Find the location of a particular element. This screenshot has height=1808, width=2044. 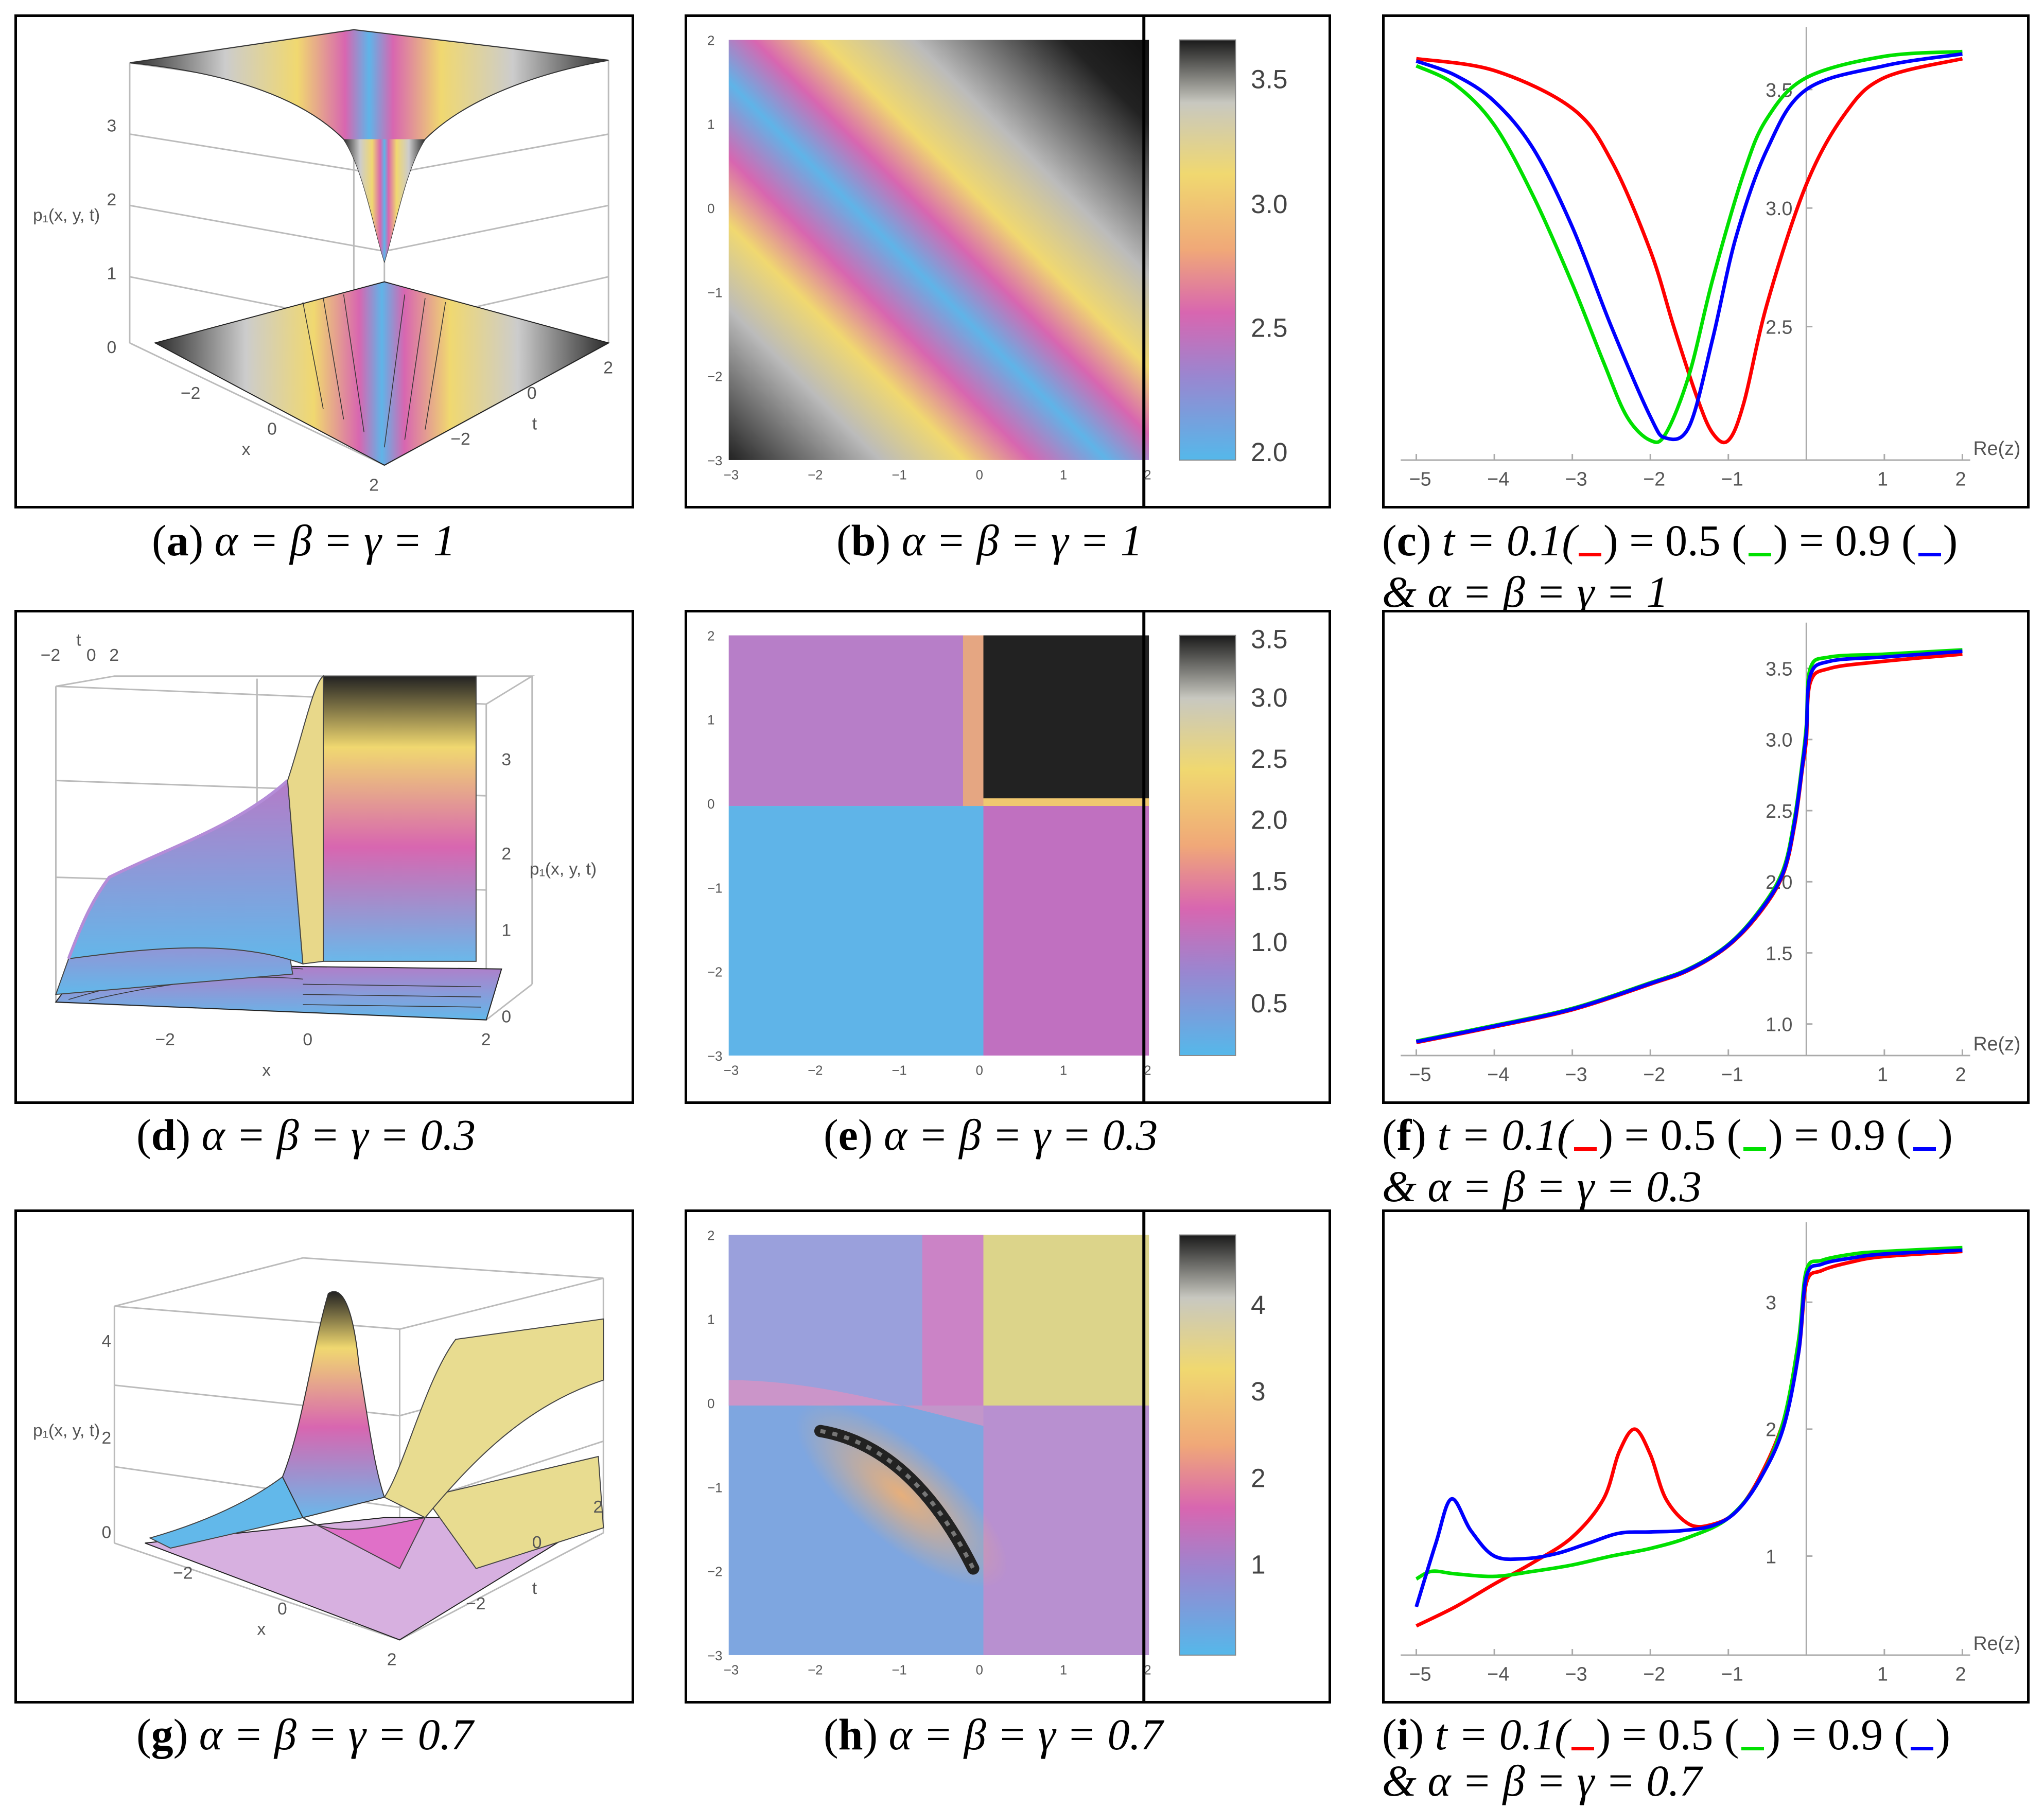

ztick-1: 1 is located at coordinates (506, 930).